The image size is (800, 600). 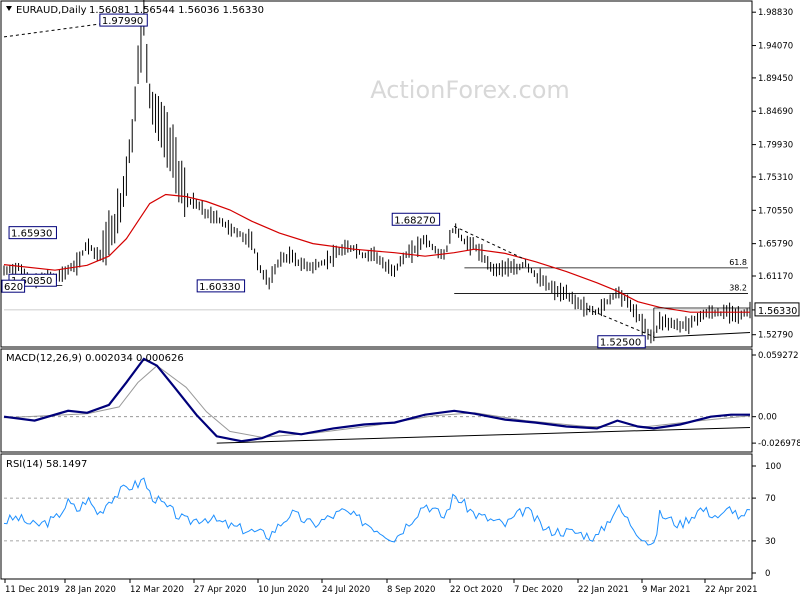 What do you see at coordinates (95, 358) in the screenshot?
I see `macd-title: MACD(12,26,9) 0.002034 0.000626` at bounding box center [95, 358].